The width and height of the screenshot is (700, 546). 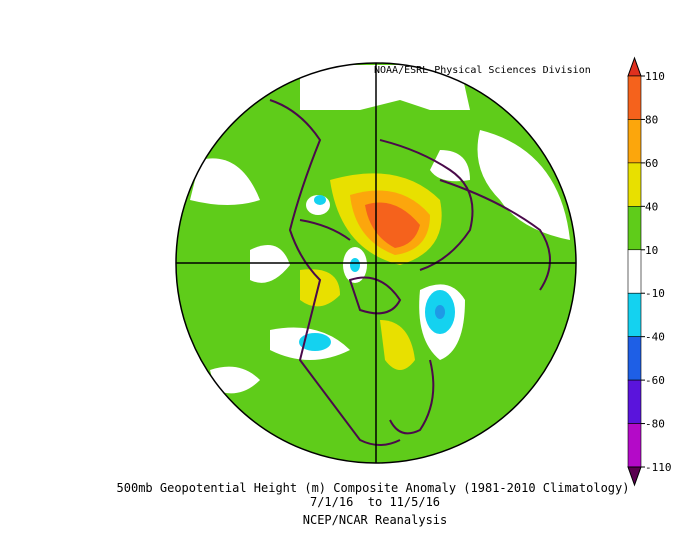 What do you see at coordinates (655, 293) in the screenshot?
I see `colorbar-label: -10` at bounding box center [655, 293].